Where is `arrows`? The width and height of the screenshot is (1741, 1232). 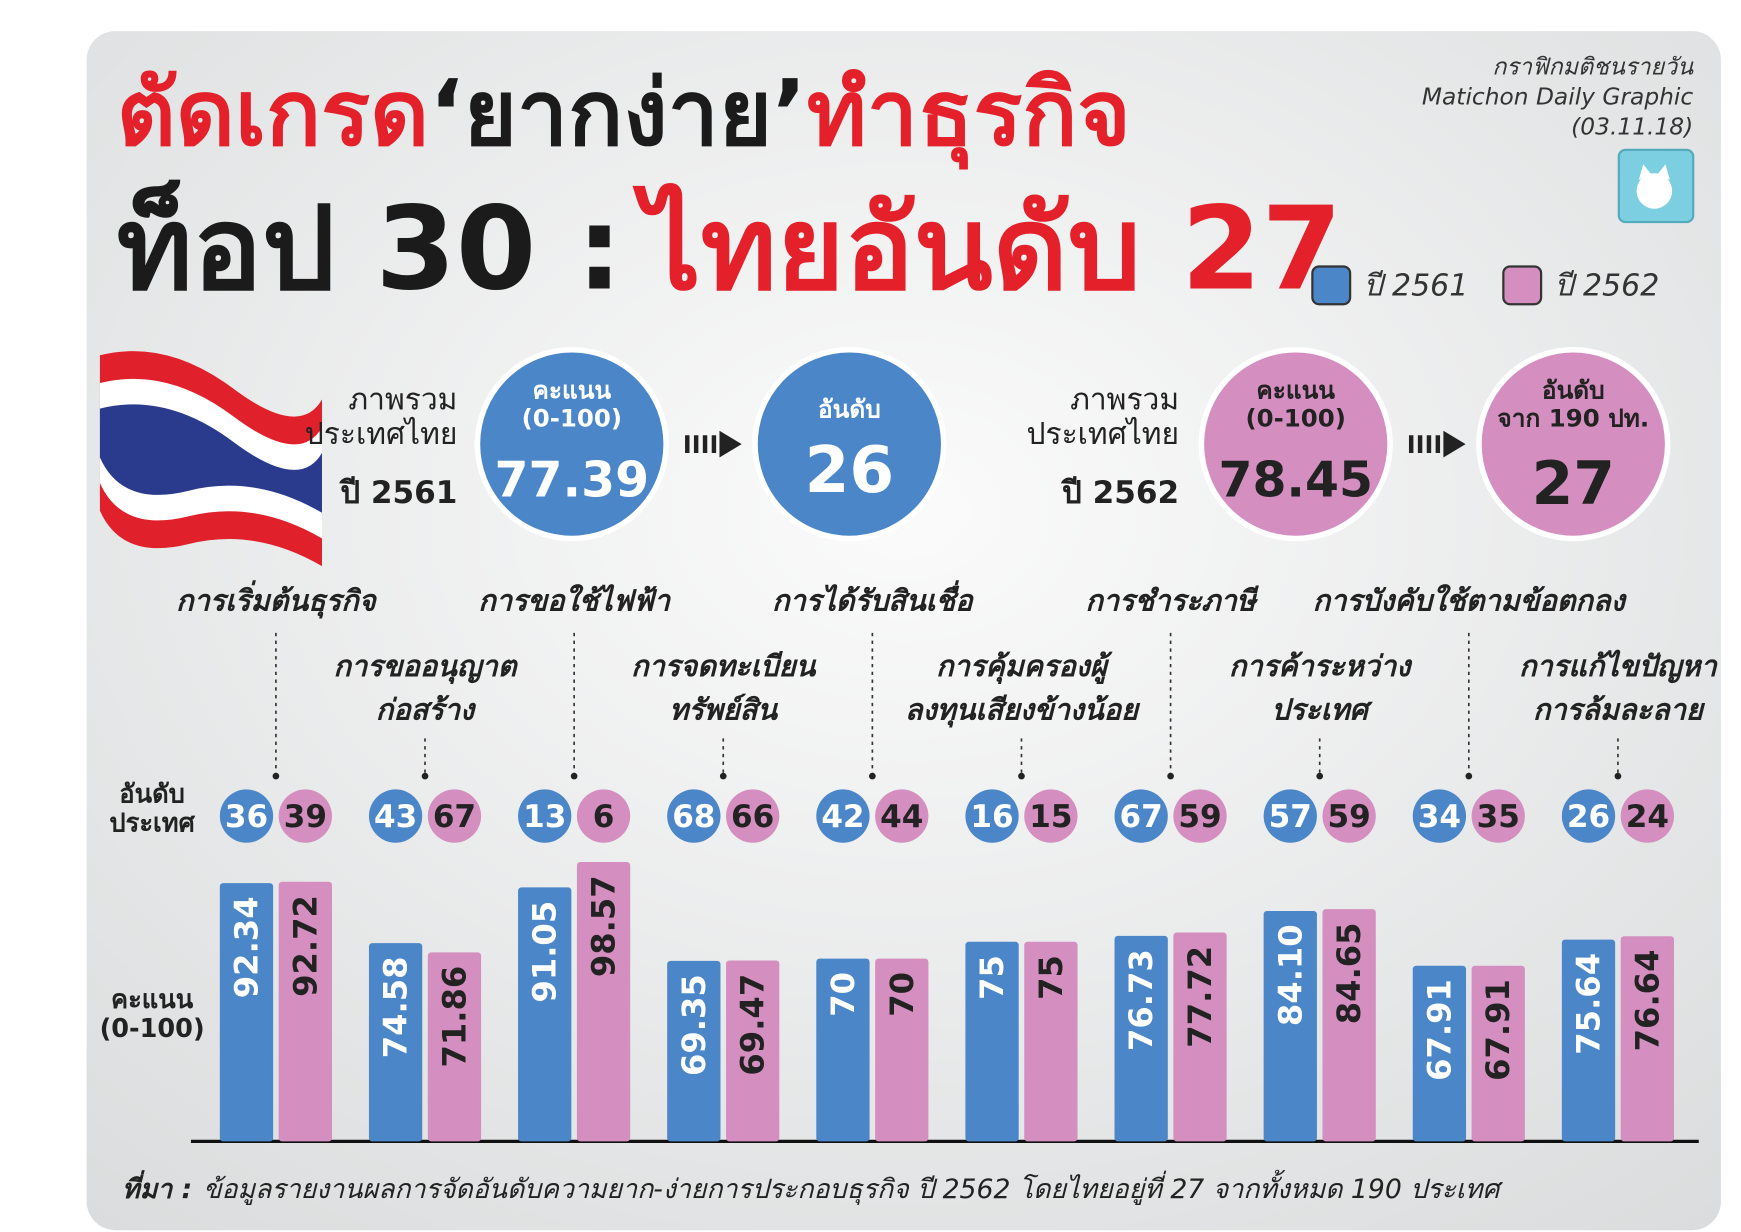
arrows is located at coordinates (1075, 444).